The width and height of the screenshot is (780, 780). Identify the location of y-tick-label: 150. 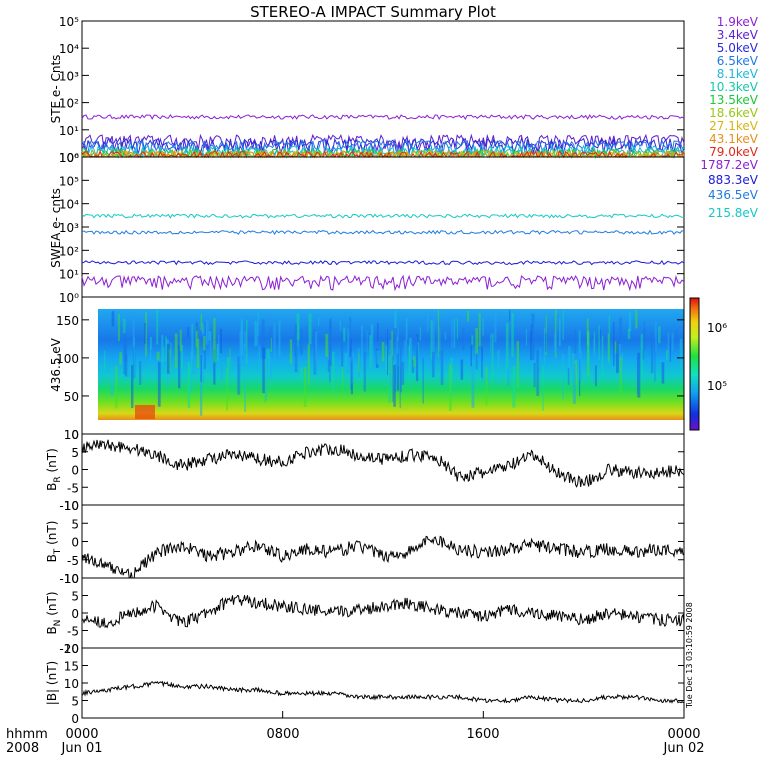
(67, 321).